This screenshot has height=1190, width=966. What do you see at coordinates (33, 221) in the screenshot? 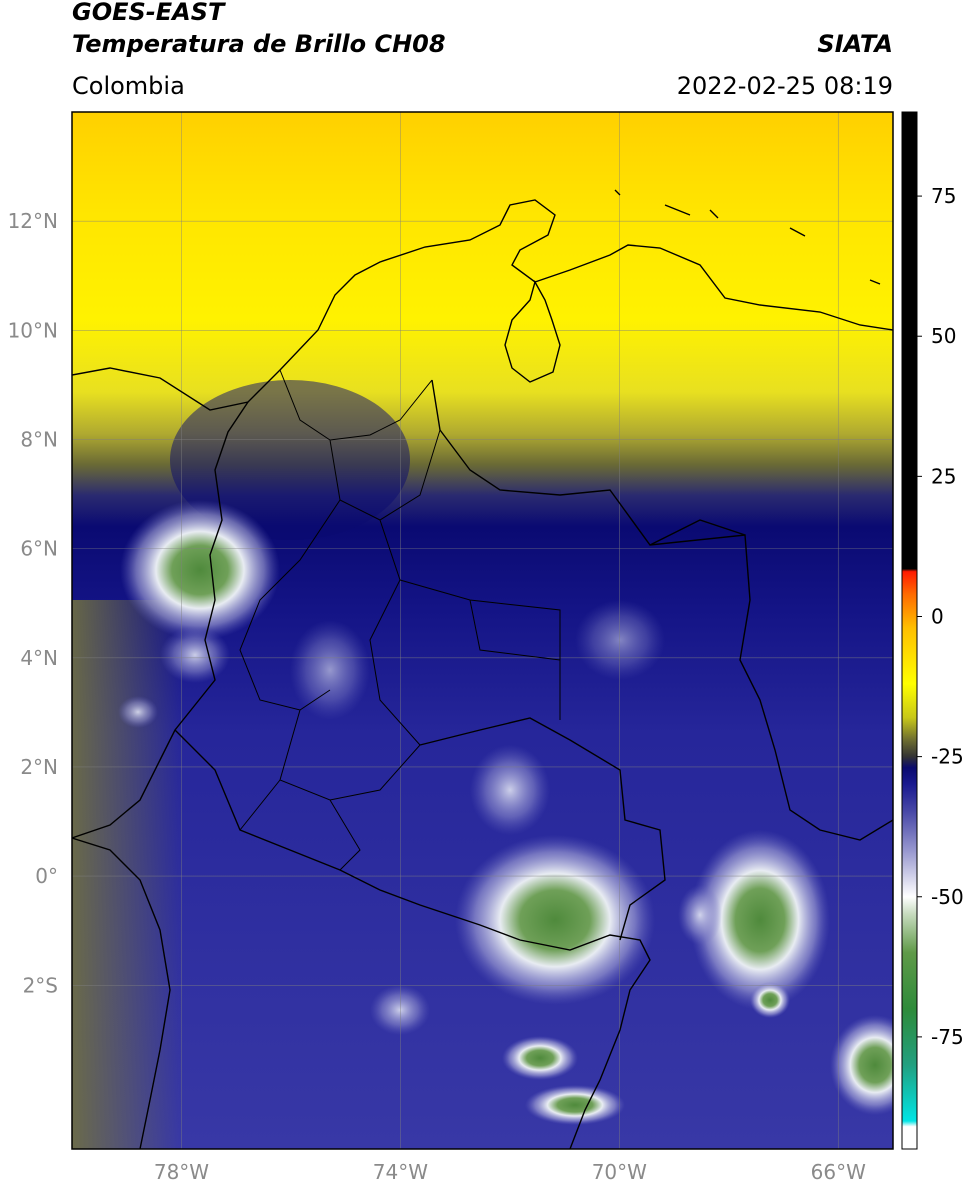
I see `lat-tick-label: 12°N` at bounding box center [33, 221].